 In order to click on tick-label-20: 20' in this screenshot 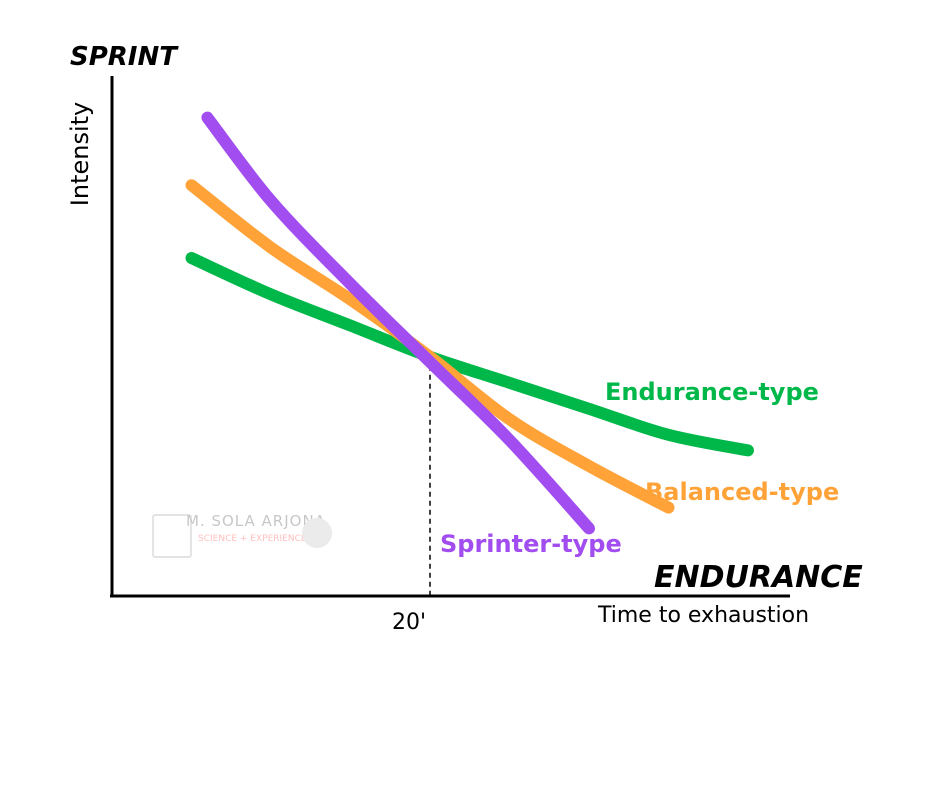, I will do `click(409, 622)`.